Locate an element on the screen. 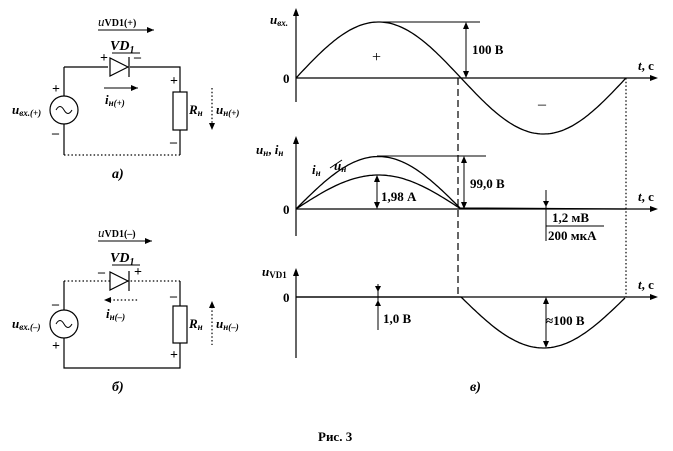 Image resolution: width=673 pixels, height=451 pixels. y-label-1-main: u is located at coordinates (273, 19).